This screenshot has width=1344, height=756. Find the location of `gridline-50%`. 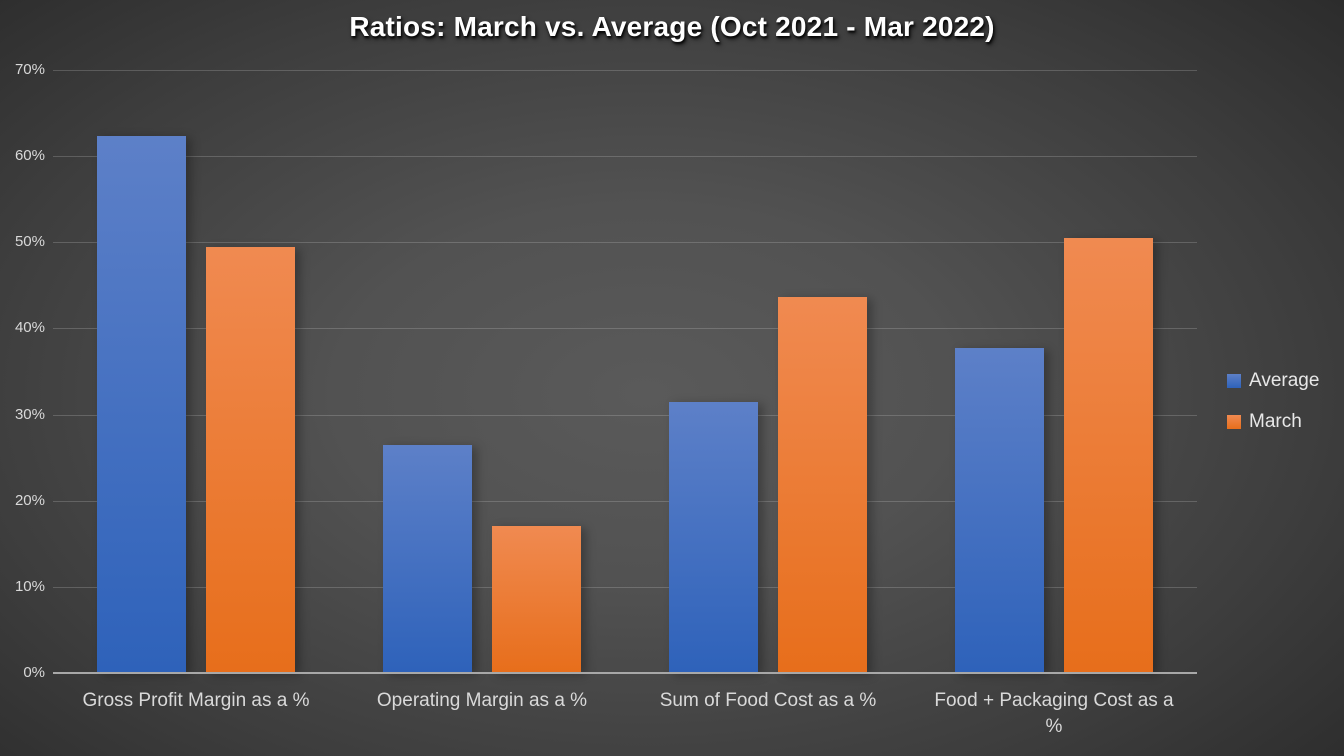

gridline-50% is located at coordinates (625, 243).